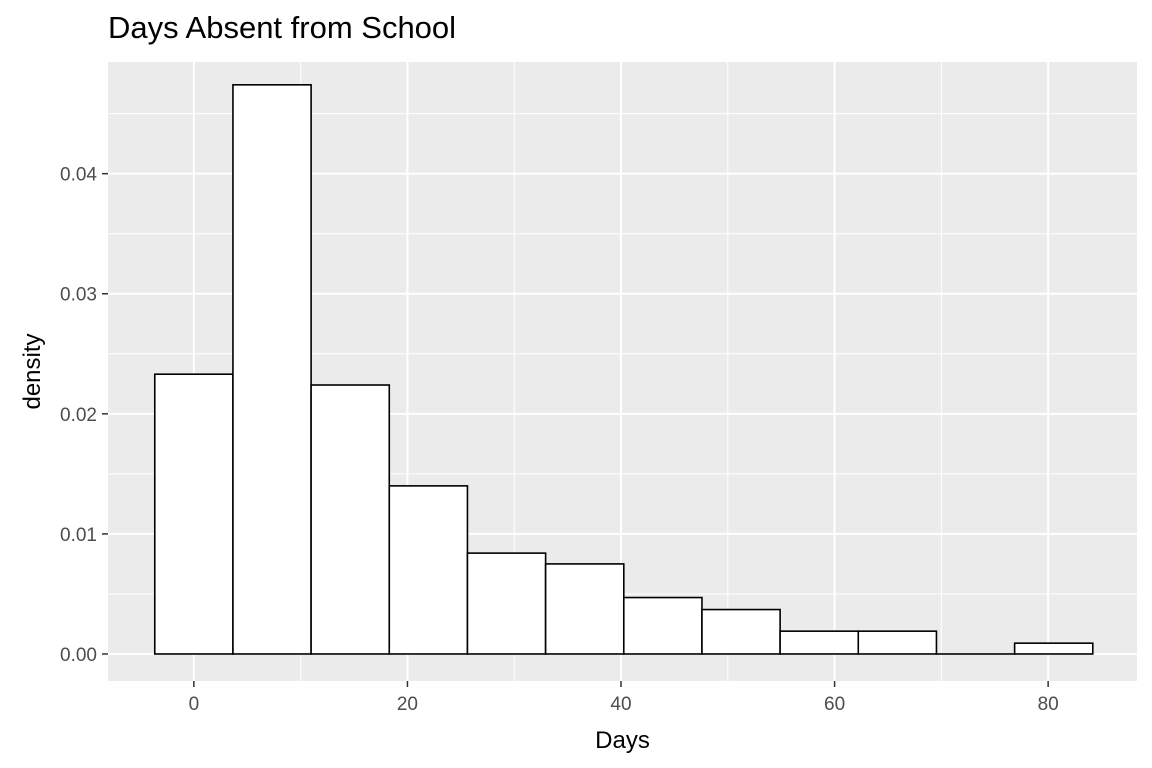 This screenshot has width=1152, height=768. I want to click on y-tick-label: 0.00, so click(78, 655).